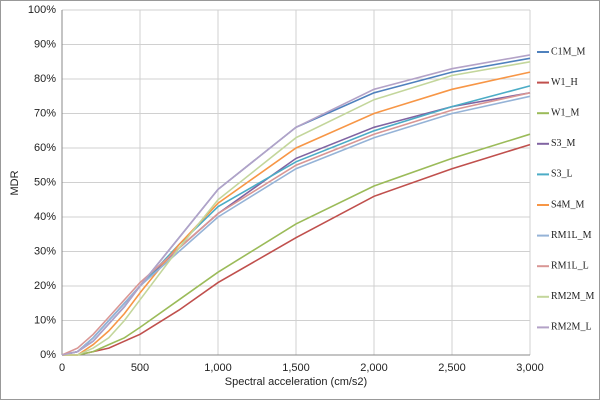 The width and height of the screenshot is (600, 400). Describe the element at coordinates (45, 182) in the screenshot. I see `y-tick-label: 50%` at that location.